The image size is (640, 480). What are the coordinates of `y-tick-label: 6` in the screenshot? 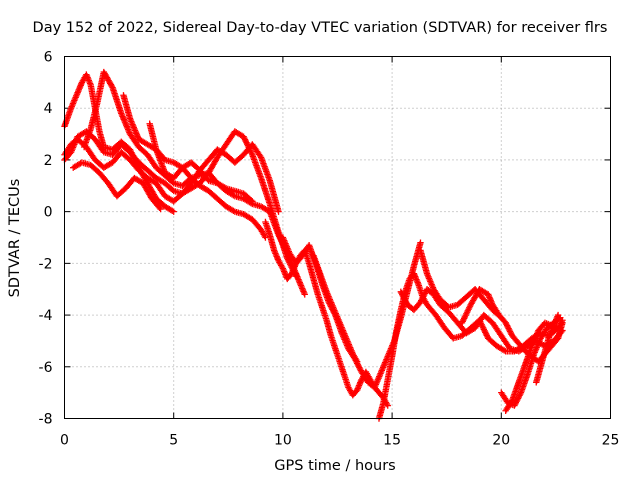 It's located at (48, 58).